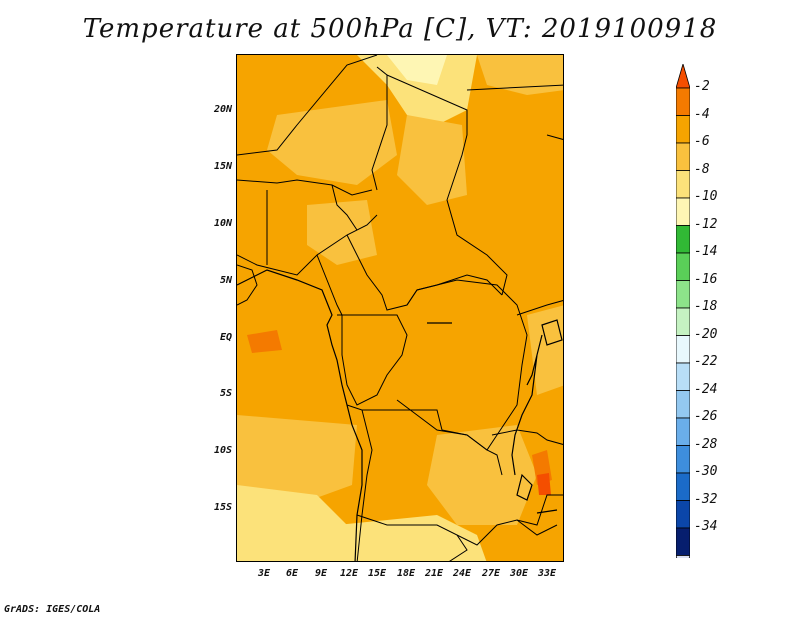 This screenshot has height=618, width=800. Describe the element at coordinates (412, 538) in the screenshot. I see `field-light-s` at that location.